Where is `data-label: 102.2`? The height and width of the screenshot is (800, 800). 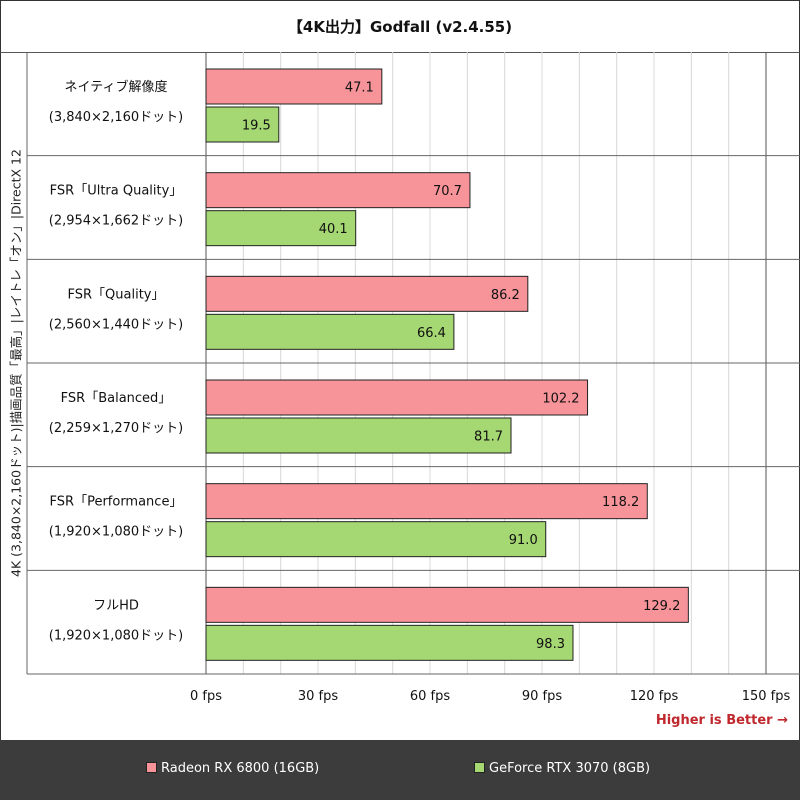 data-label: 102.2 is located at coordinates (560, 399).